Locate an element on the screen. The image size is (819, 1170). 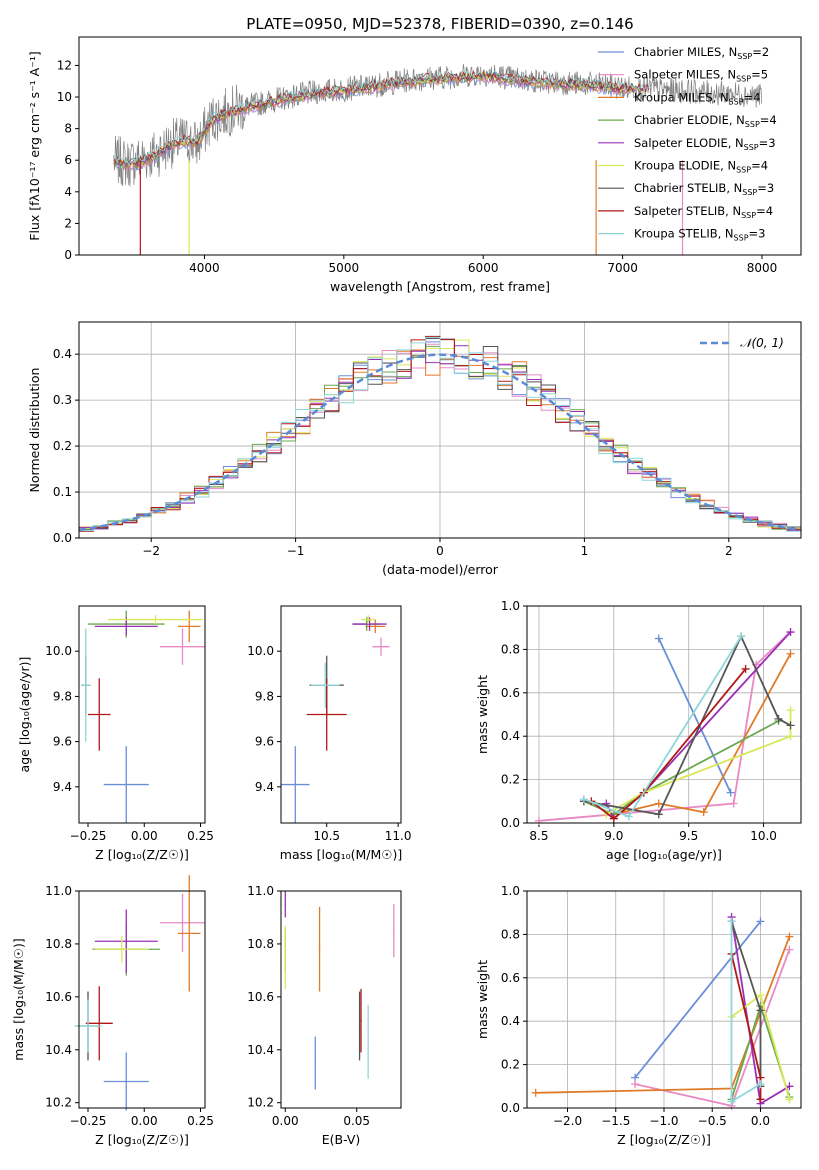
model-line-salpeter-stelib is located at coordinates (381, 117).